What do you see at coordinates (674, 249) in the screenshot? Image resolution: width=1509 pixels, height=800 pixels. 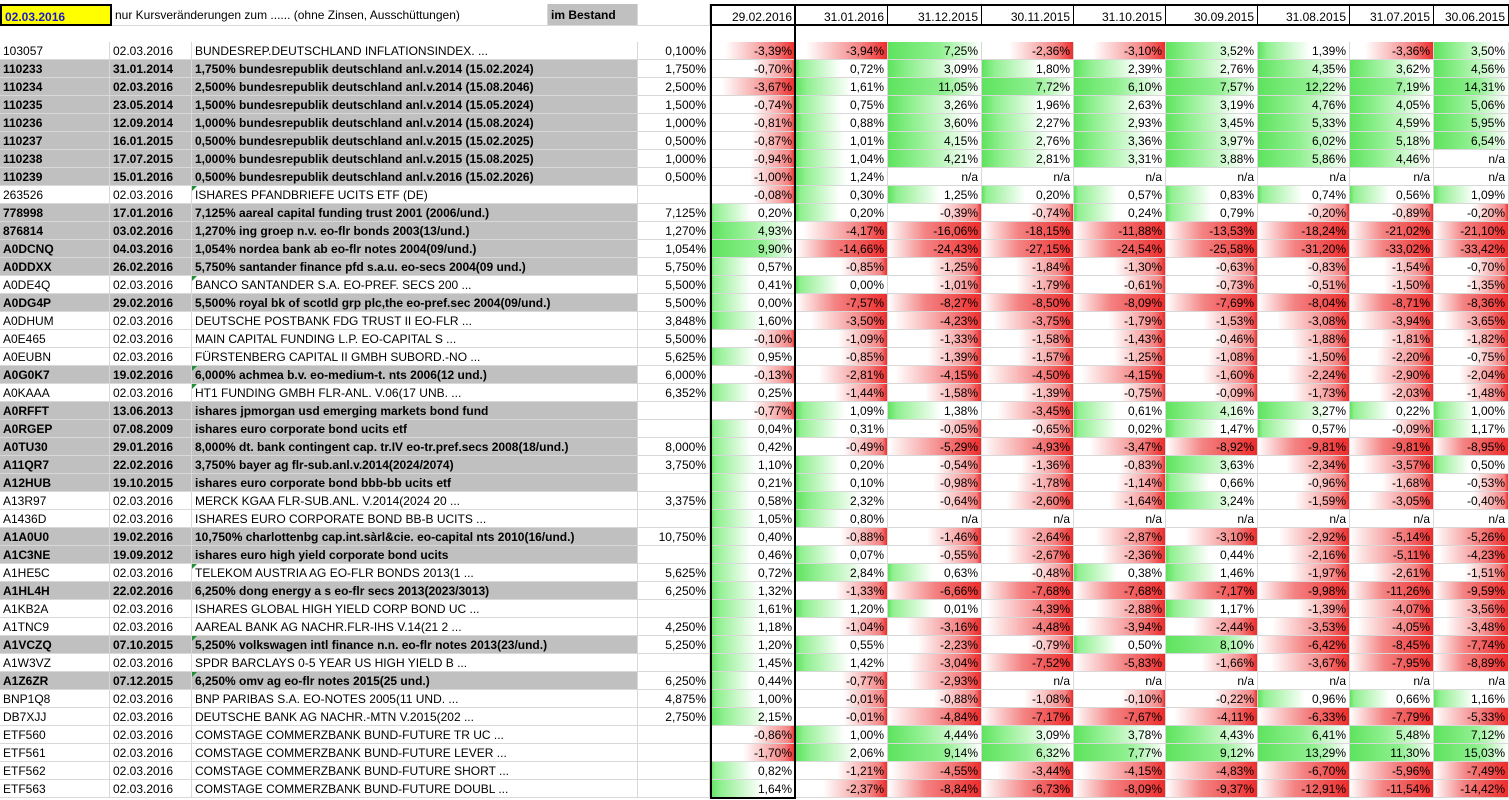 I see `coupon-cell: 1,054%` at bounding box center [674, 249].